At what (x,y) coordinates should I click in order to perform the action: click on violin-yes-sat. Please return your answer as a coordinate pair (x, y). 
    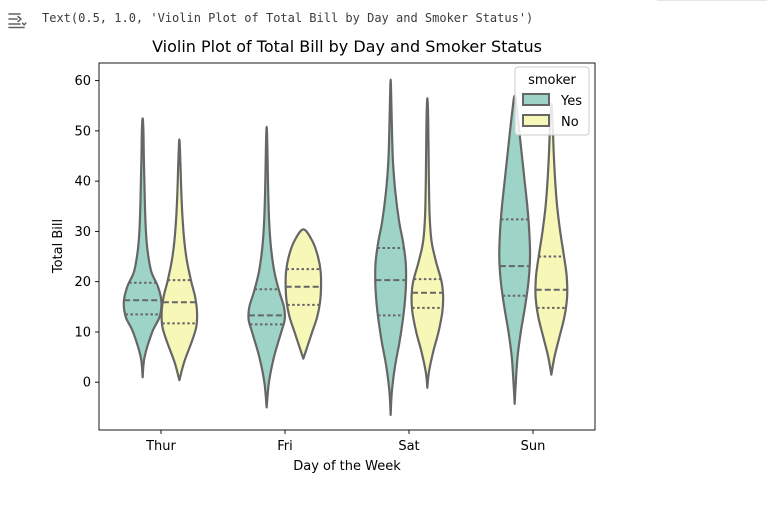
    Looking at the image, I should click on (391, 247).